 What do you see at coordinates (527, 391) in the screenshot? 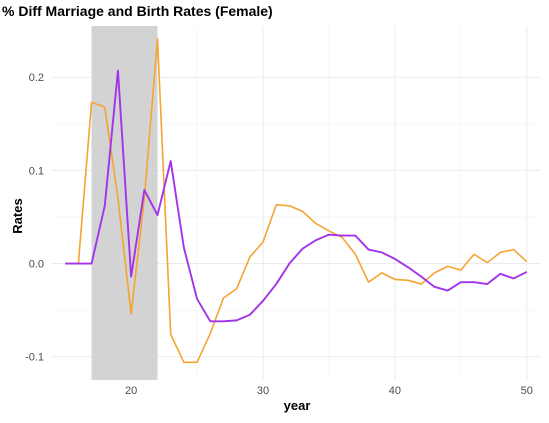
I see `x-tick-label: 50` at bounding box center [527, 391].